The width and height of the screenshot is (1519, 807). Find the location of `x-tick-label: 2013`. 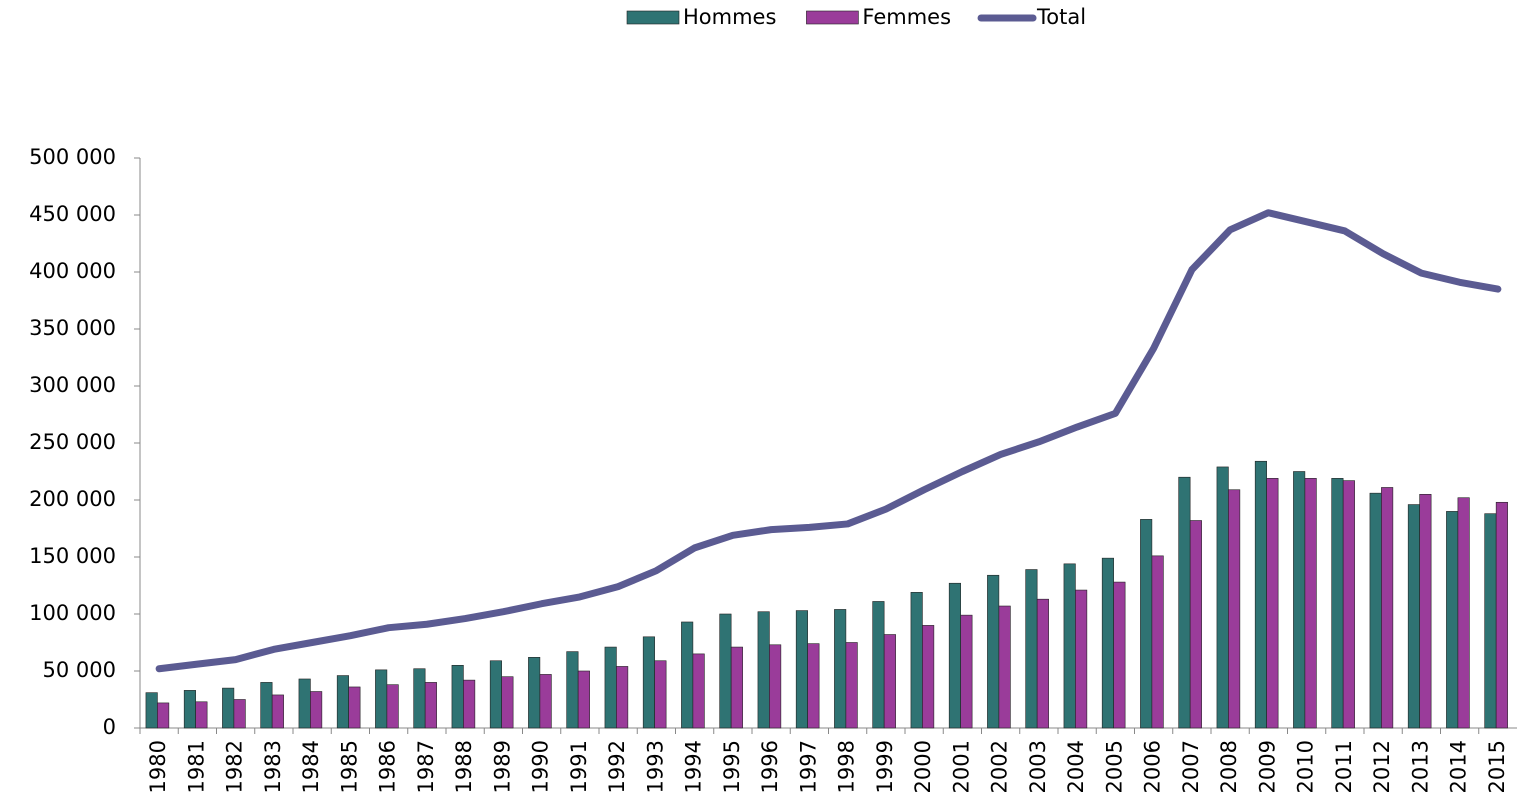

x-tick-label: 2013 is located at coordinates (1420, 766).